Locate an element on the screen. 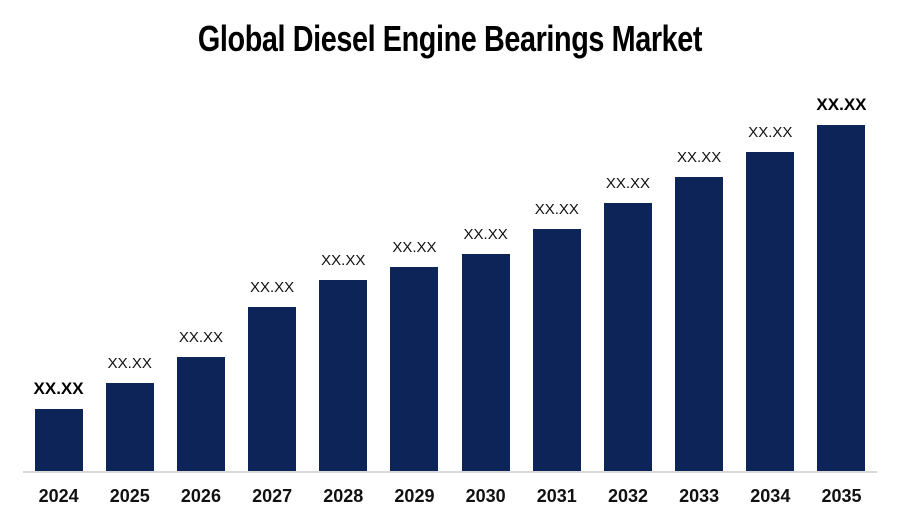 The width and height of the screenshot is (900, 525). bar-2034 is located at coordinates (770, 312).